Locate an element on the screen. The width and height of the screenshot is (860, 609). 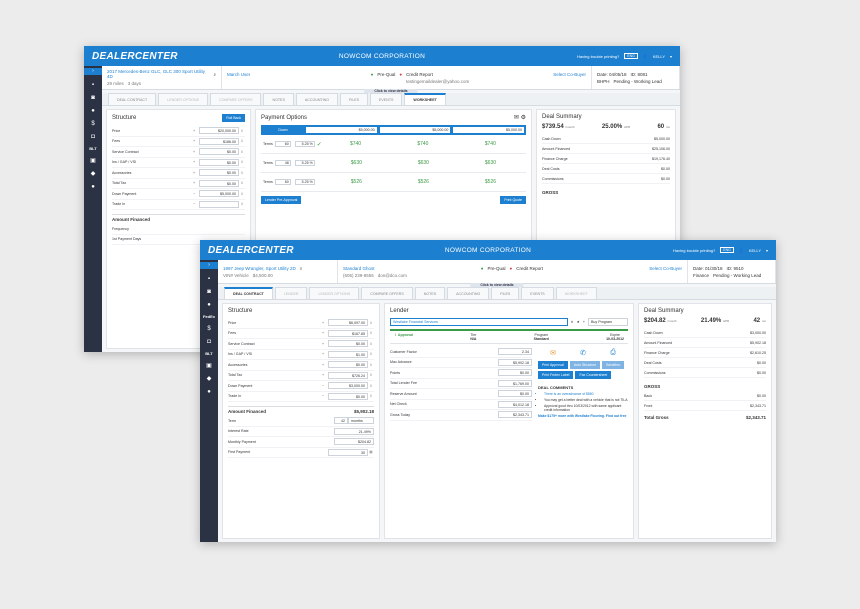
term-unit-select: months is located at coordinates (361, 421).